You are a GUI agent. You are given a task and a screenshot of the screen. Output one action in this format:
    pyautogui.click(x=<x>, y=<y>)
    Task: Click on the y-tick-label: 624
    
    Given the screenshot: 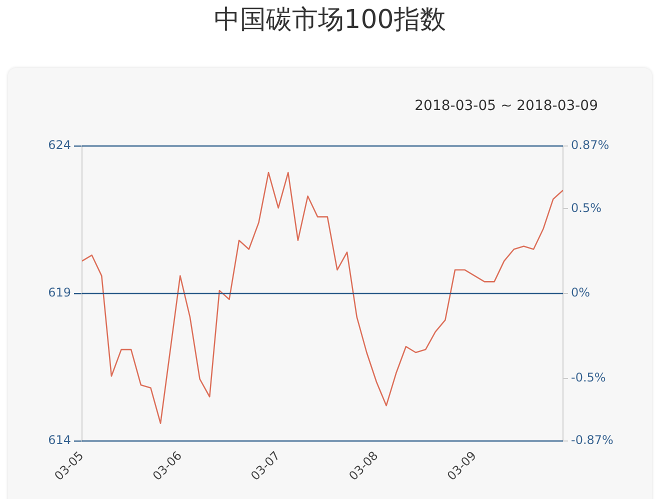 What is the action you would take?
    pyautogui.click(x=59, y=145)
    